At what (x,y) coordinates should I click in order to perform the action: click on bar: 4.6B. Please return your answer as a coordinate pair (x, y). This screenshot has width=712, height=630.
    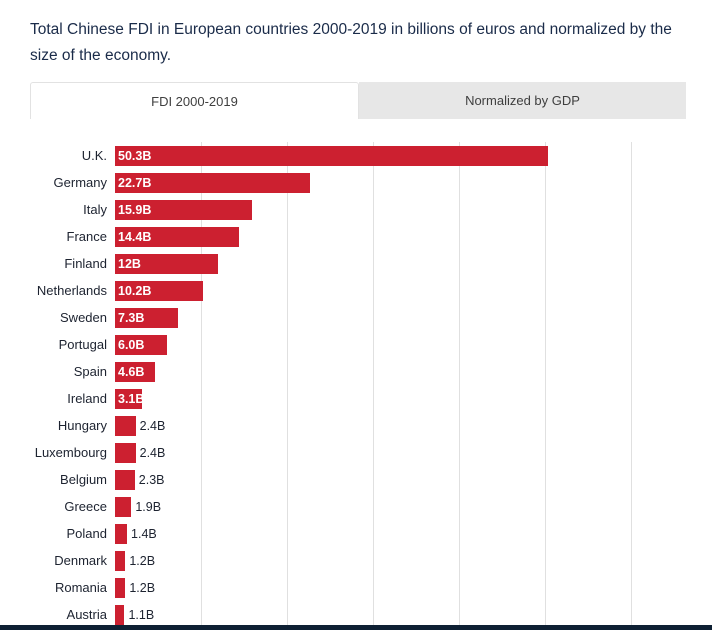
    Looking at the image, I should click on (135, 371).